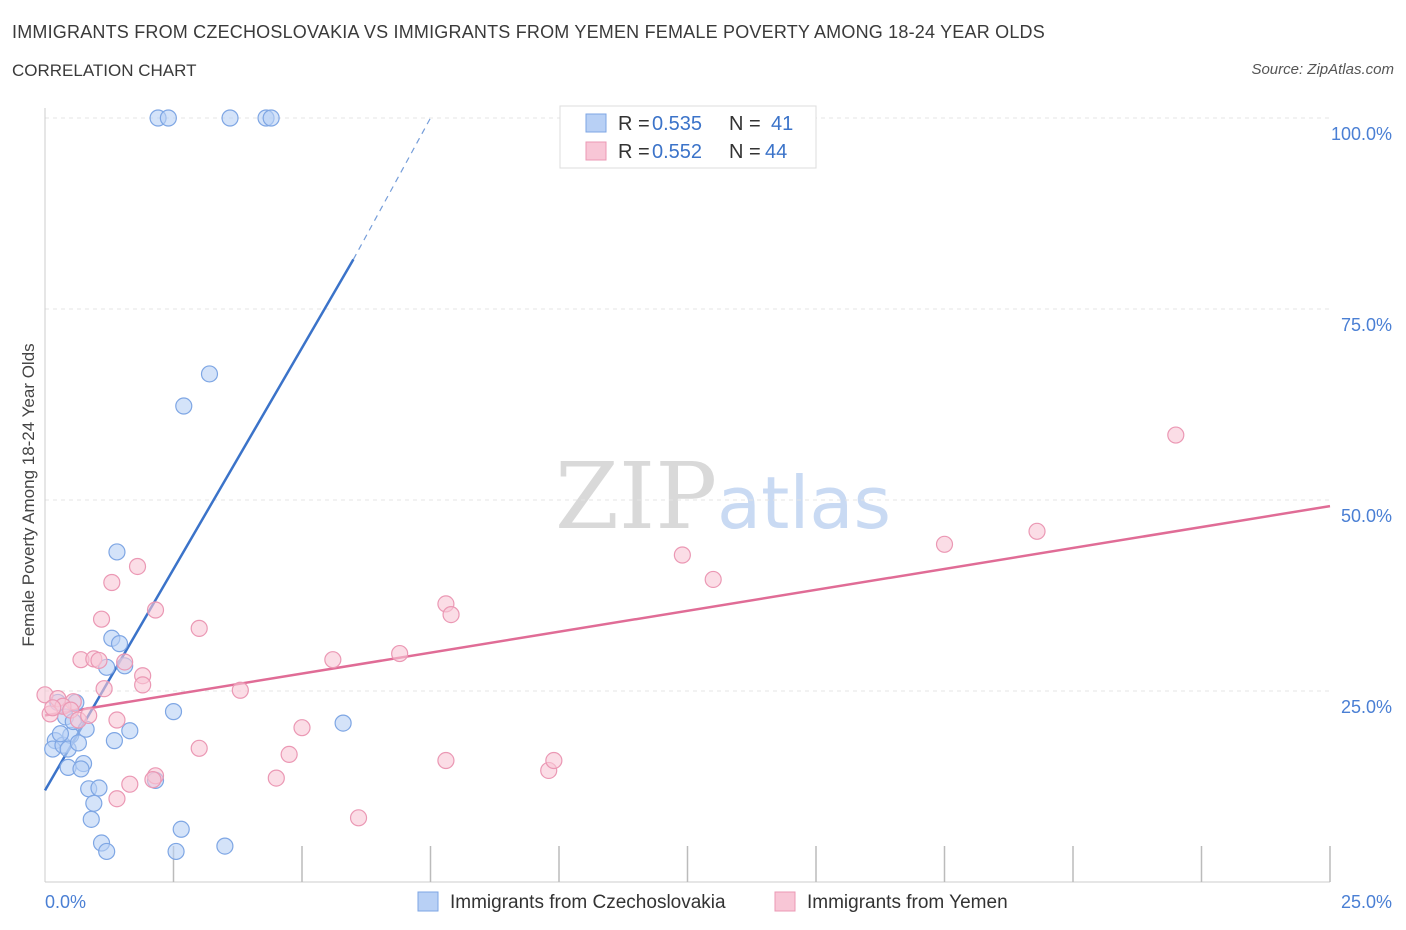 Image resolution: width=1406 pixels, height=930 pixels. What do you see at coordinates (782, 124) in the screenshot?
I see `legend-n-value-1: 41` at bounding box center [782, 124].